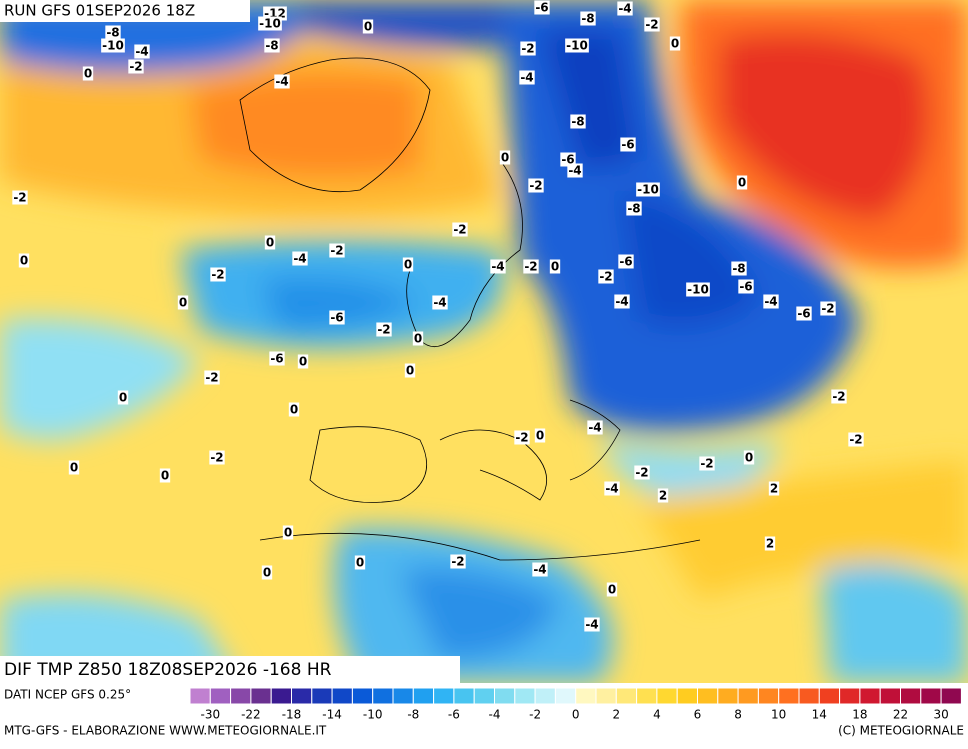  Describe the element at coordinates (770, 544) in the screenshot. I see `contour-label: 2` at that location.